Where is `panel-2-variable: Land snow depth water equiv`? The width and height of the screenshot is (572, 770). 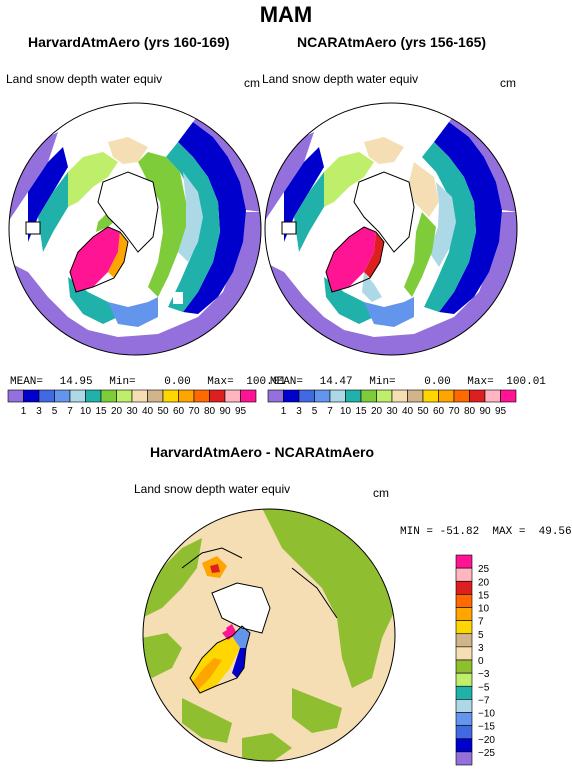
panel-2-variable: Land snow depth water equiv is located at coordinates (340, 79).